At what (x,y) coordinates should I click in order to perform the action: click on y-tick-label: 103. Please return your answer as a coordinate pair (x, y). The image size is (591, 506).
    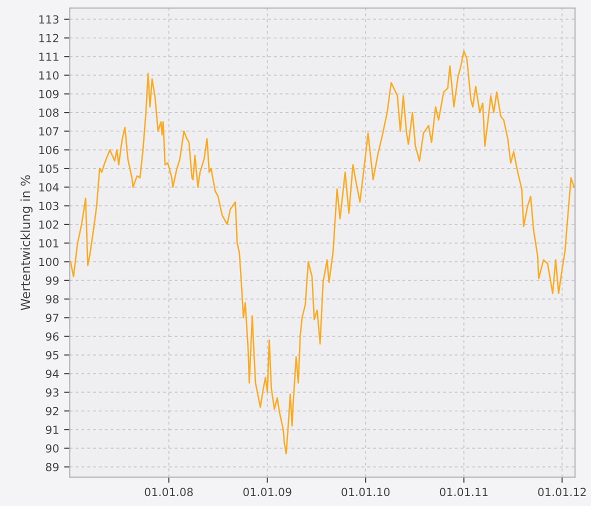
    Looking at the image, I should click on (48, 206).